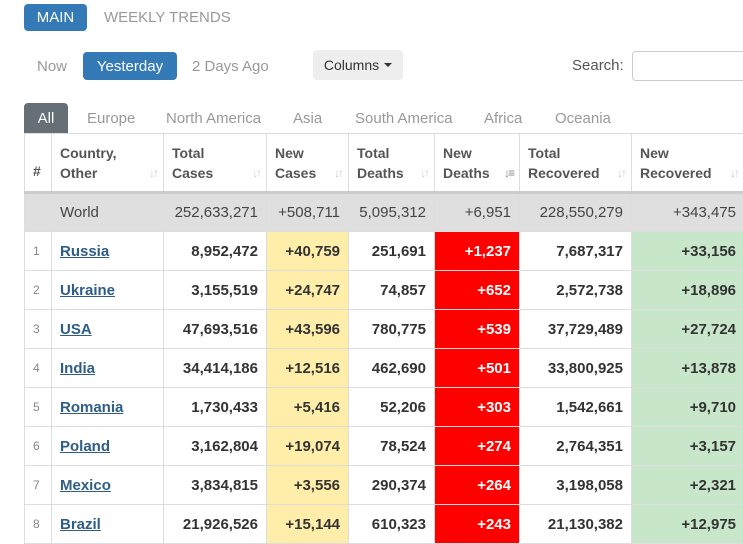  What do you see at coordinates (576, 251) in the screenshot?
I see `total-recovered-cell: 7,687,317` at bounding box center [576, 251].